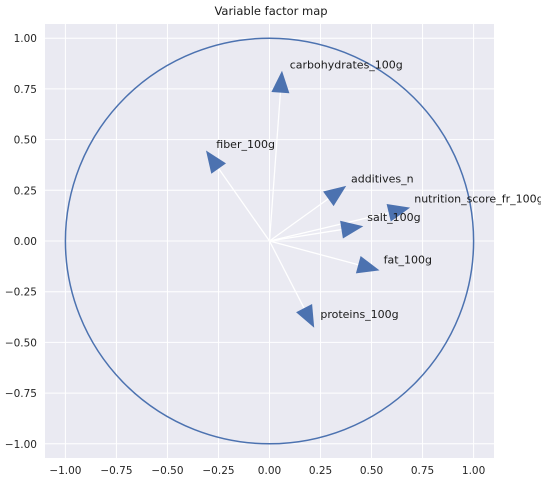 The image size is (541, 486). I want to click on x-tick-label: 0.50, so click(371, 471).